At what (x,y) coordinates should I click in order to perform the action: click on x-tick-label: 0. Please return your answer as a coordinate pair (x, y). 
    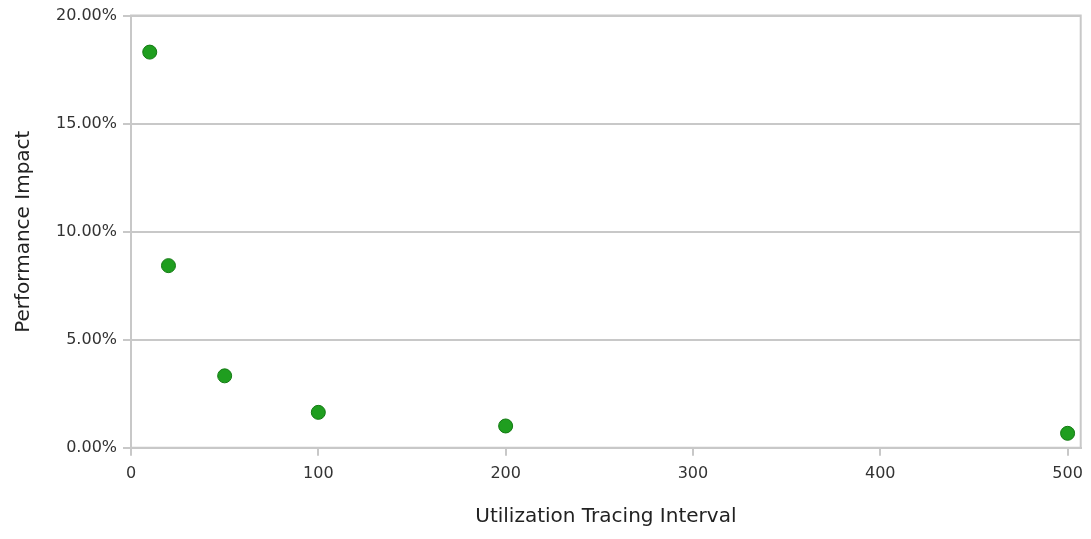
    Looking at the image, I should click on (131, 472).